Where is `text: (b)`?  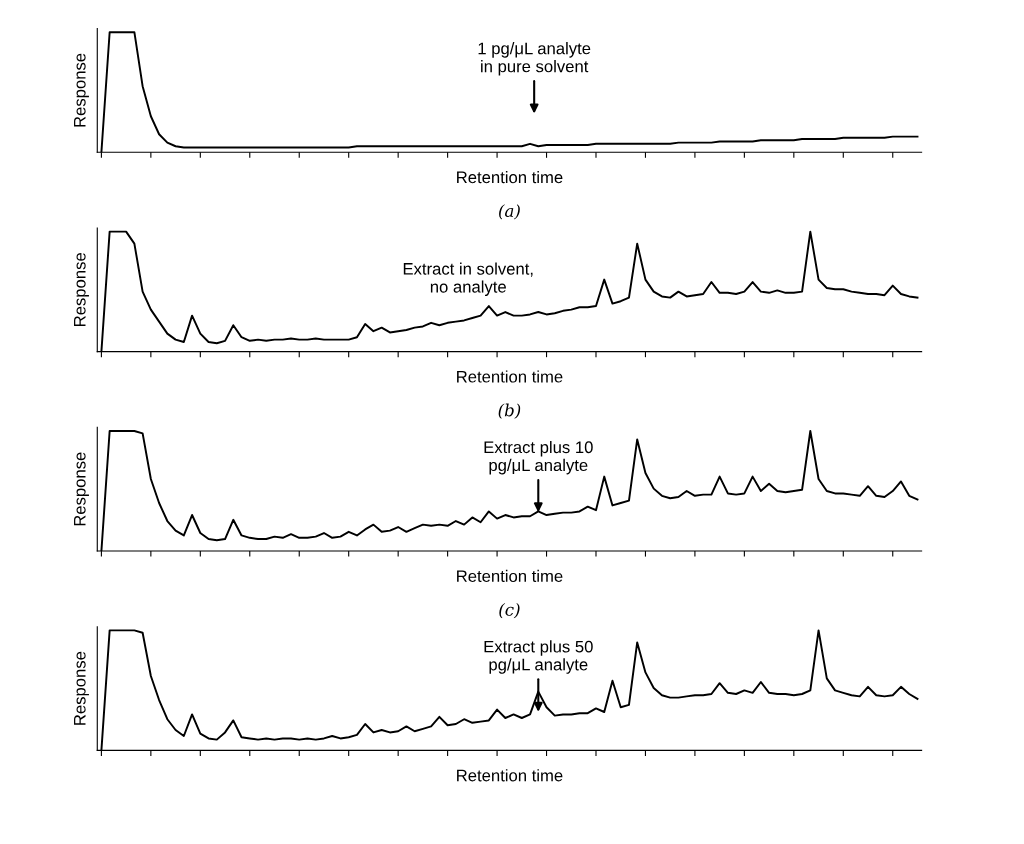
text: (b) is located at coordinates (509, 411).